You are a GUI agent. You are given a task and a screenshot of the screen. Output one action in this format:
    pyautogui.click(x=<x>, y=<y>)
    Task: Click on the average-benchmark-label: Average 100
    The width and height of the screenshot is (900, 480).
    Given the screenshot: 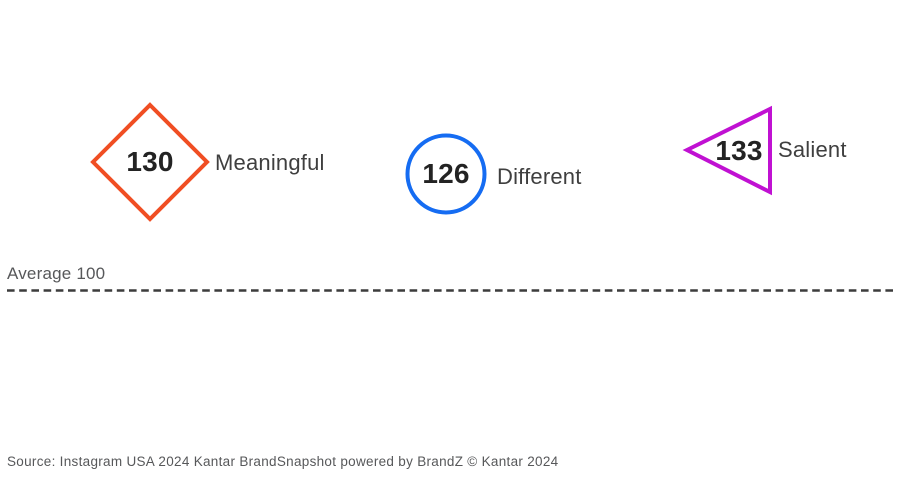 What is the action you would take?
    pyautogui.click(x=56, y=273)
    